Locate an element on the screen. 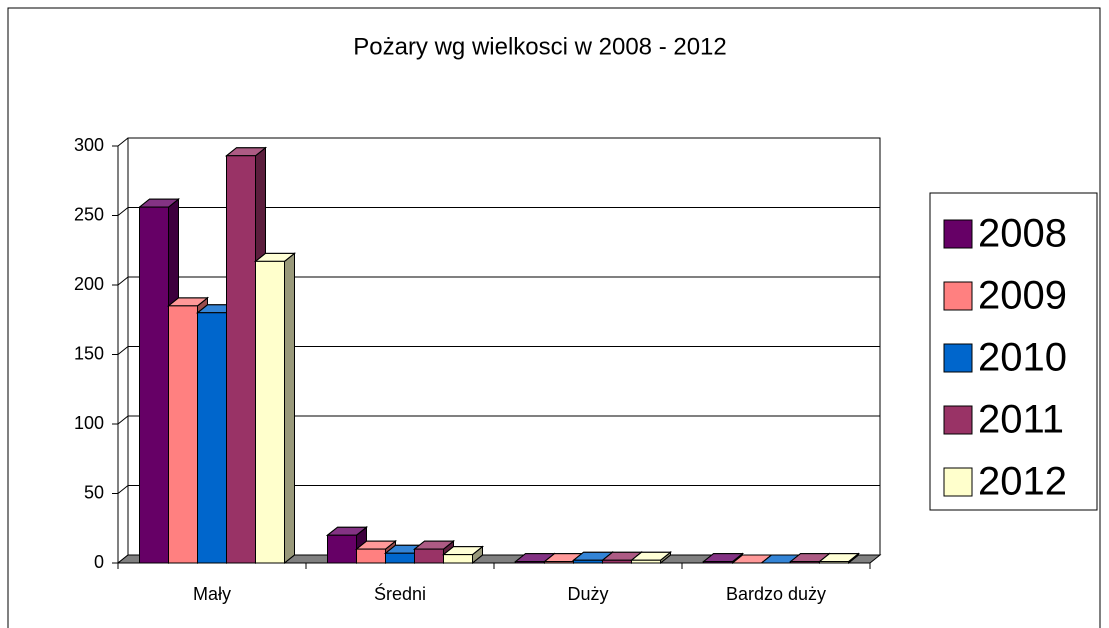  chart-title: Pożary wg wielkosci w 2008 - 2012 is located at coordinates (540, 46).